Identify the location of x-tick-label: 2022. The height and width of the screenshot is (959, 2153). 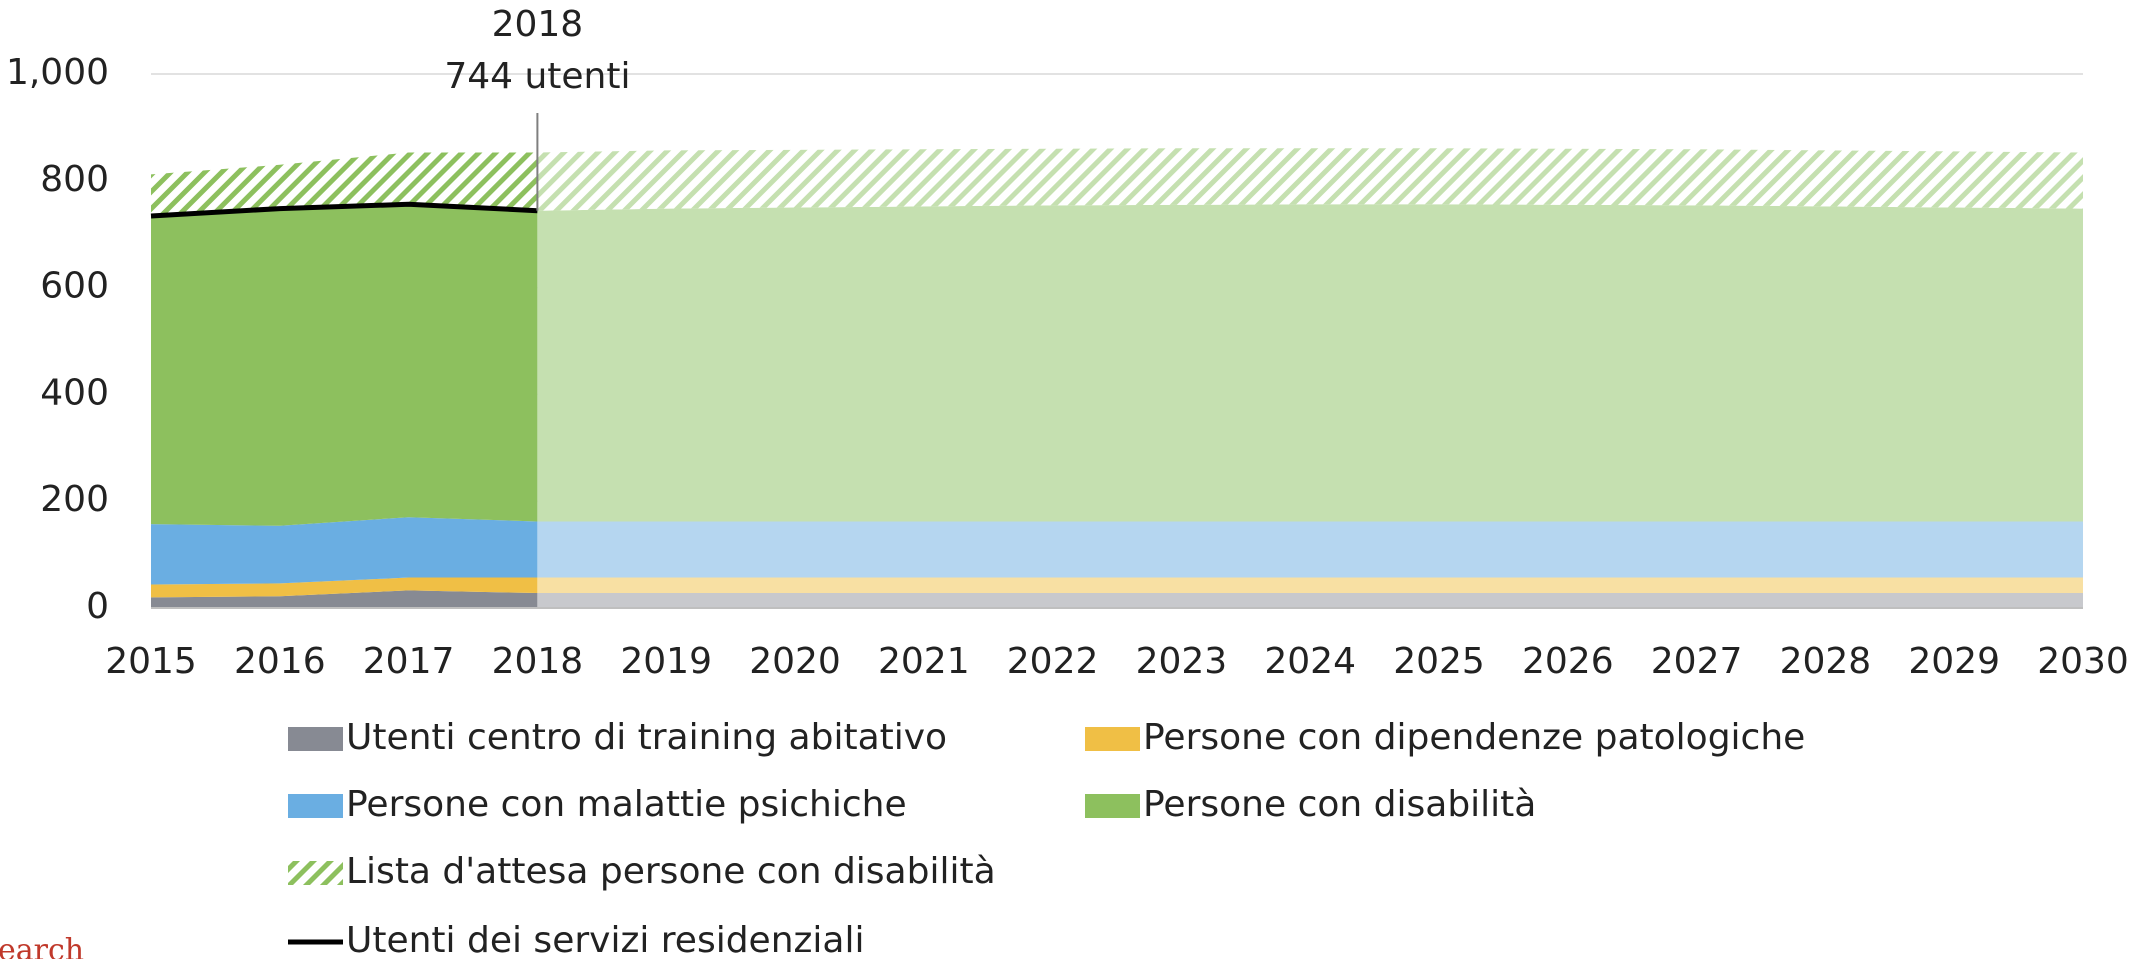
(1053, 661).